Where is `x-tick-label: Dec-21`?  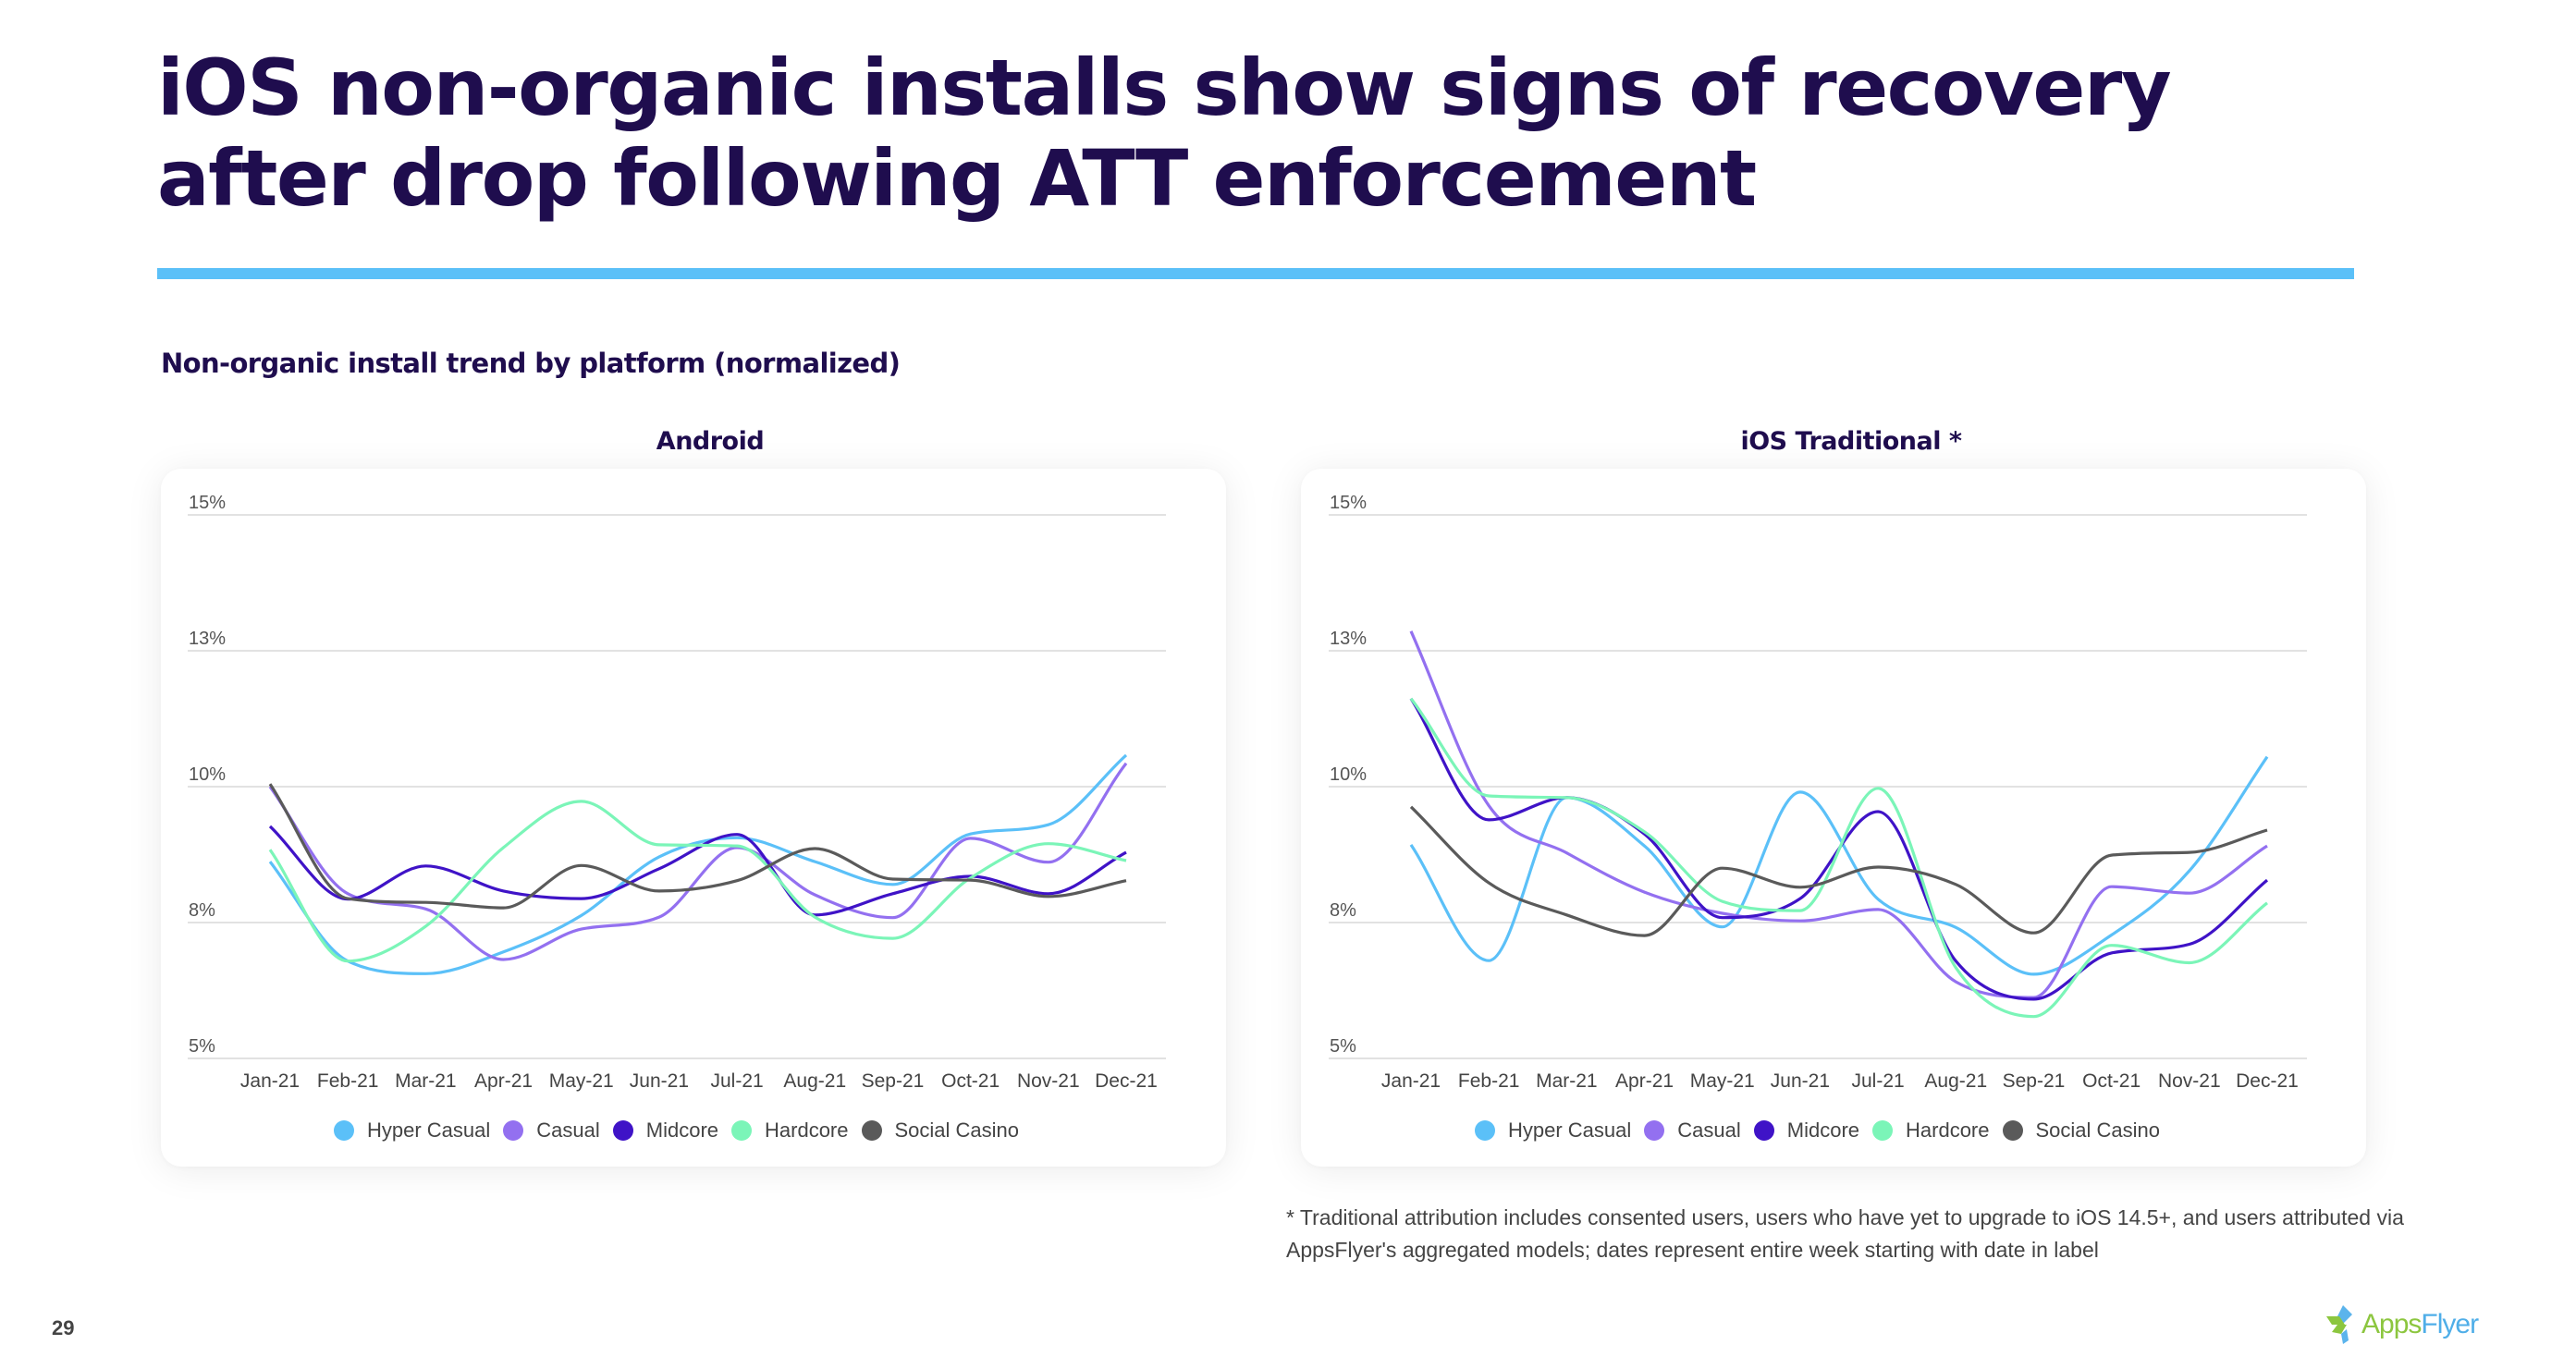 x-tick-label: Dec-21 is located at coordinates (1126, 1081).